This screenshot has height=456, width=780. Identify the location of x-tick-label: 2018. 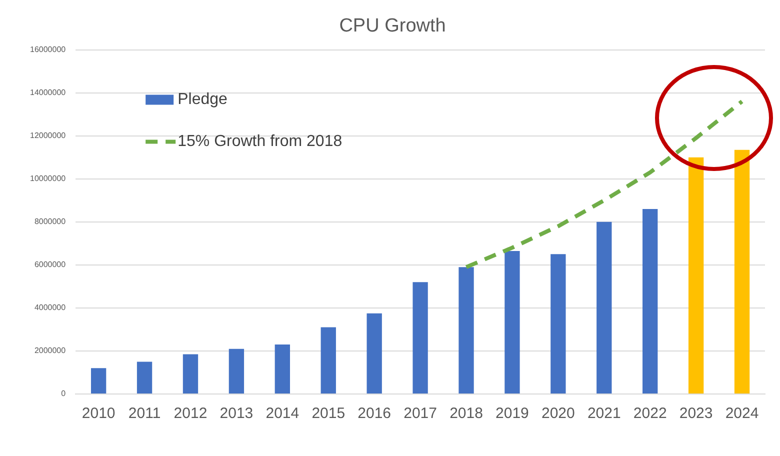
(466, 413).